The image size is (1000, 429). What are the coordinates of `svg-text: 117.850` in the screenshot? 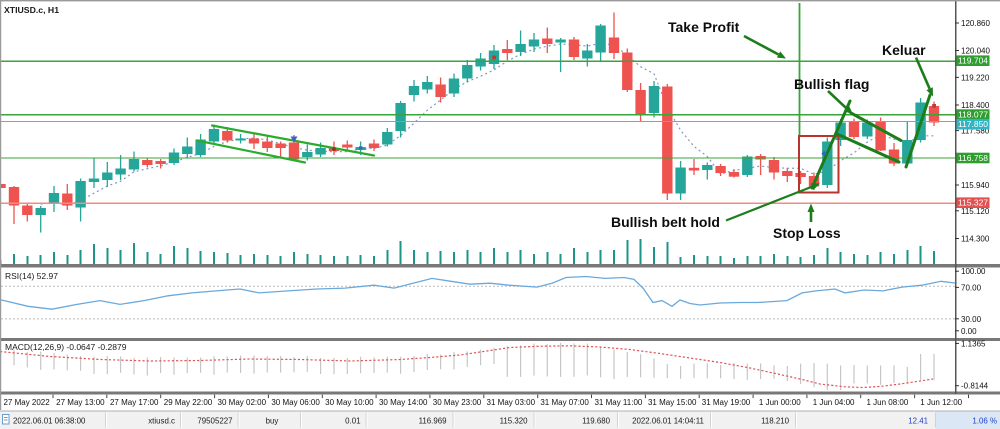 It's located at (973, 124).